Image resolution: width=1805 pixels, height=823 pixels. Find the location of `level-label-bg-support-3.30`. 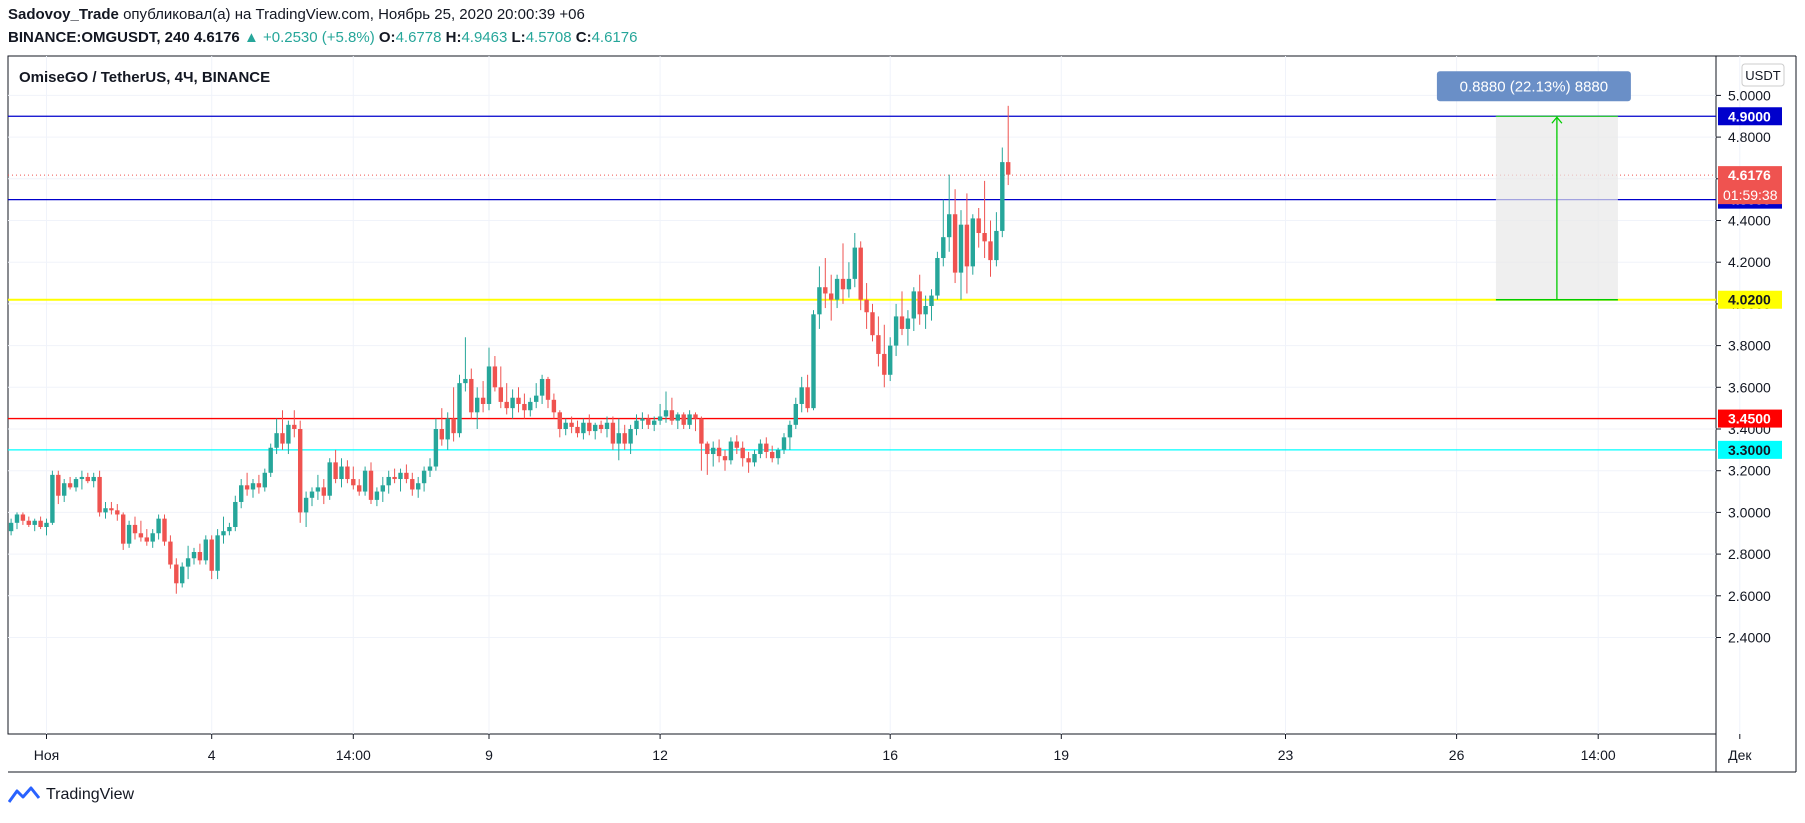

level-label-bg-support-3.30 is located at coordinates (1750, 449).